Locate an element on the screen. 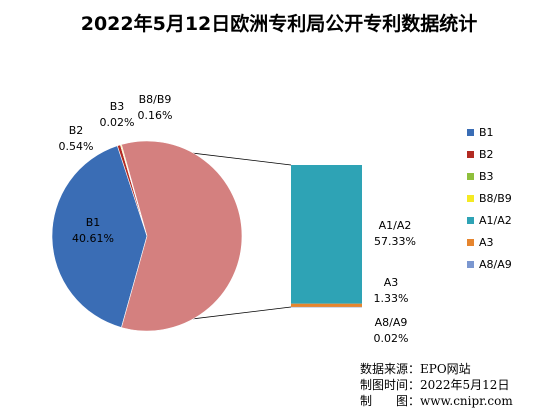  data-label-b2: B20.54% is located at coordinates (76, 138).